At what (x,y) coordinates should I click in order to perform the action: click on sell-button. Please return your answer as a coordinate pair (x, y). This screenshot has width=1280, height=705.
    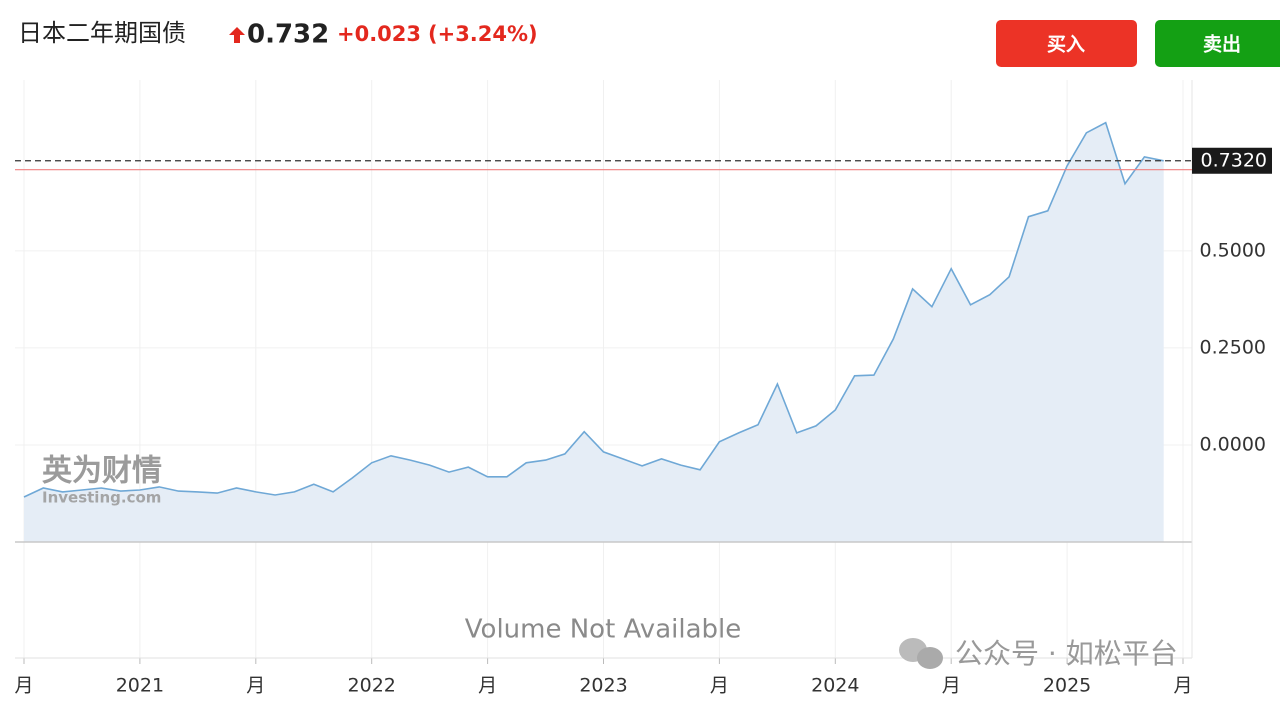
    Looking at the image, I should click on (1217, 43).